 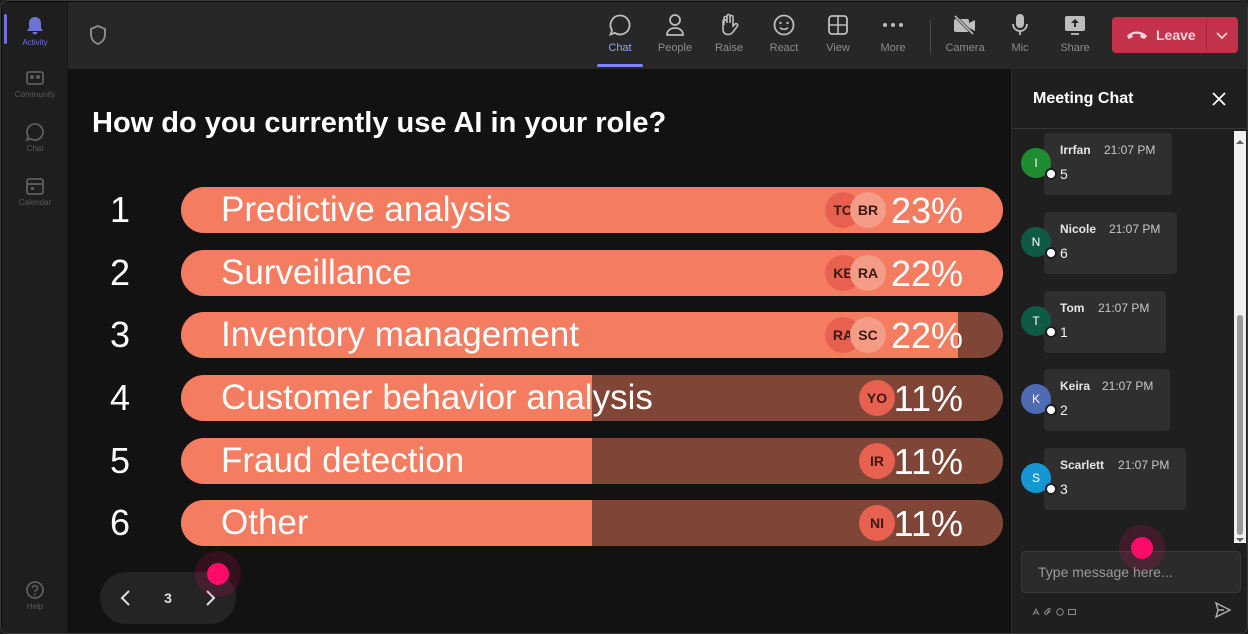 I want to click on attach-icon, so click(x=1048, y=609).